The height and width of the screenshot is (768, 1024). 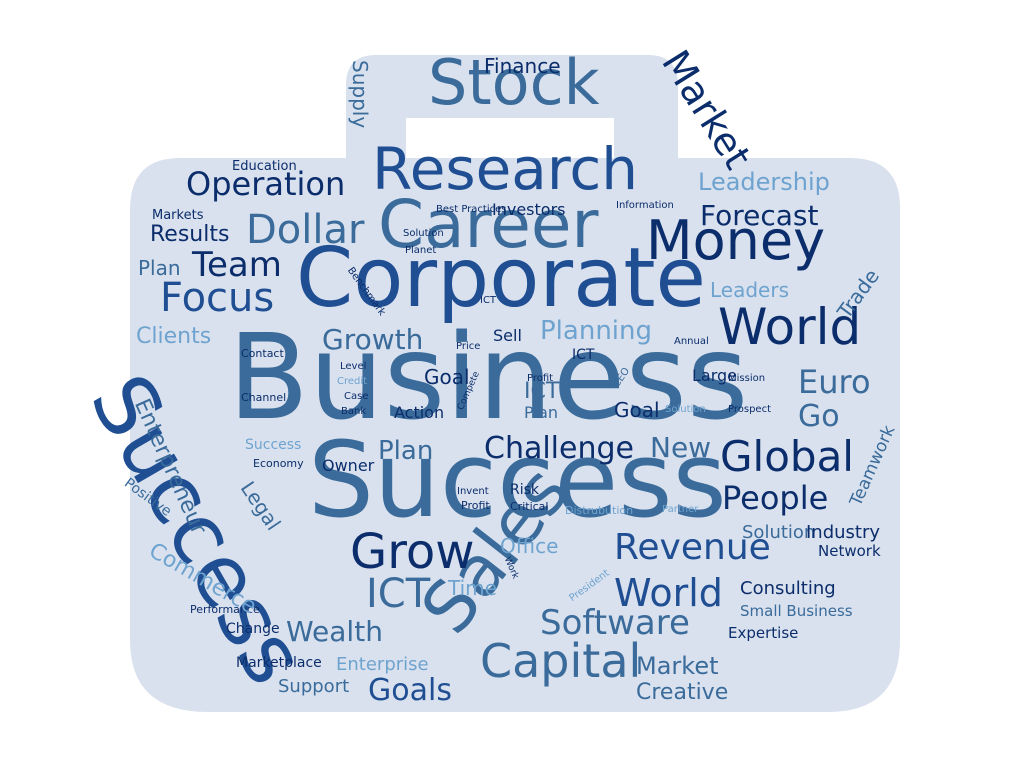 What do you see at coordinates (525, 490) in the screenshot?
I see `word-risk: Risk` at bounding box center [525, 490].